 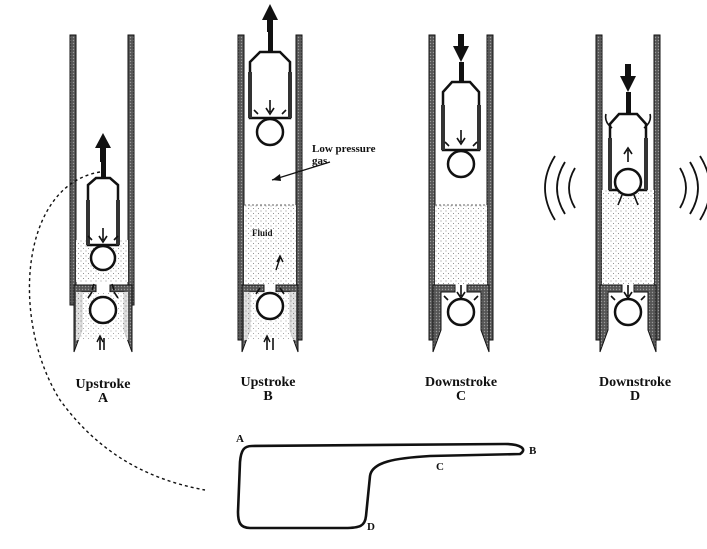 What do you see at coordinates (461, 396) in the screenshot?
I see `panel-c-letter-label: C` at bounding box center [461, 396].